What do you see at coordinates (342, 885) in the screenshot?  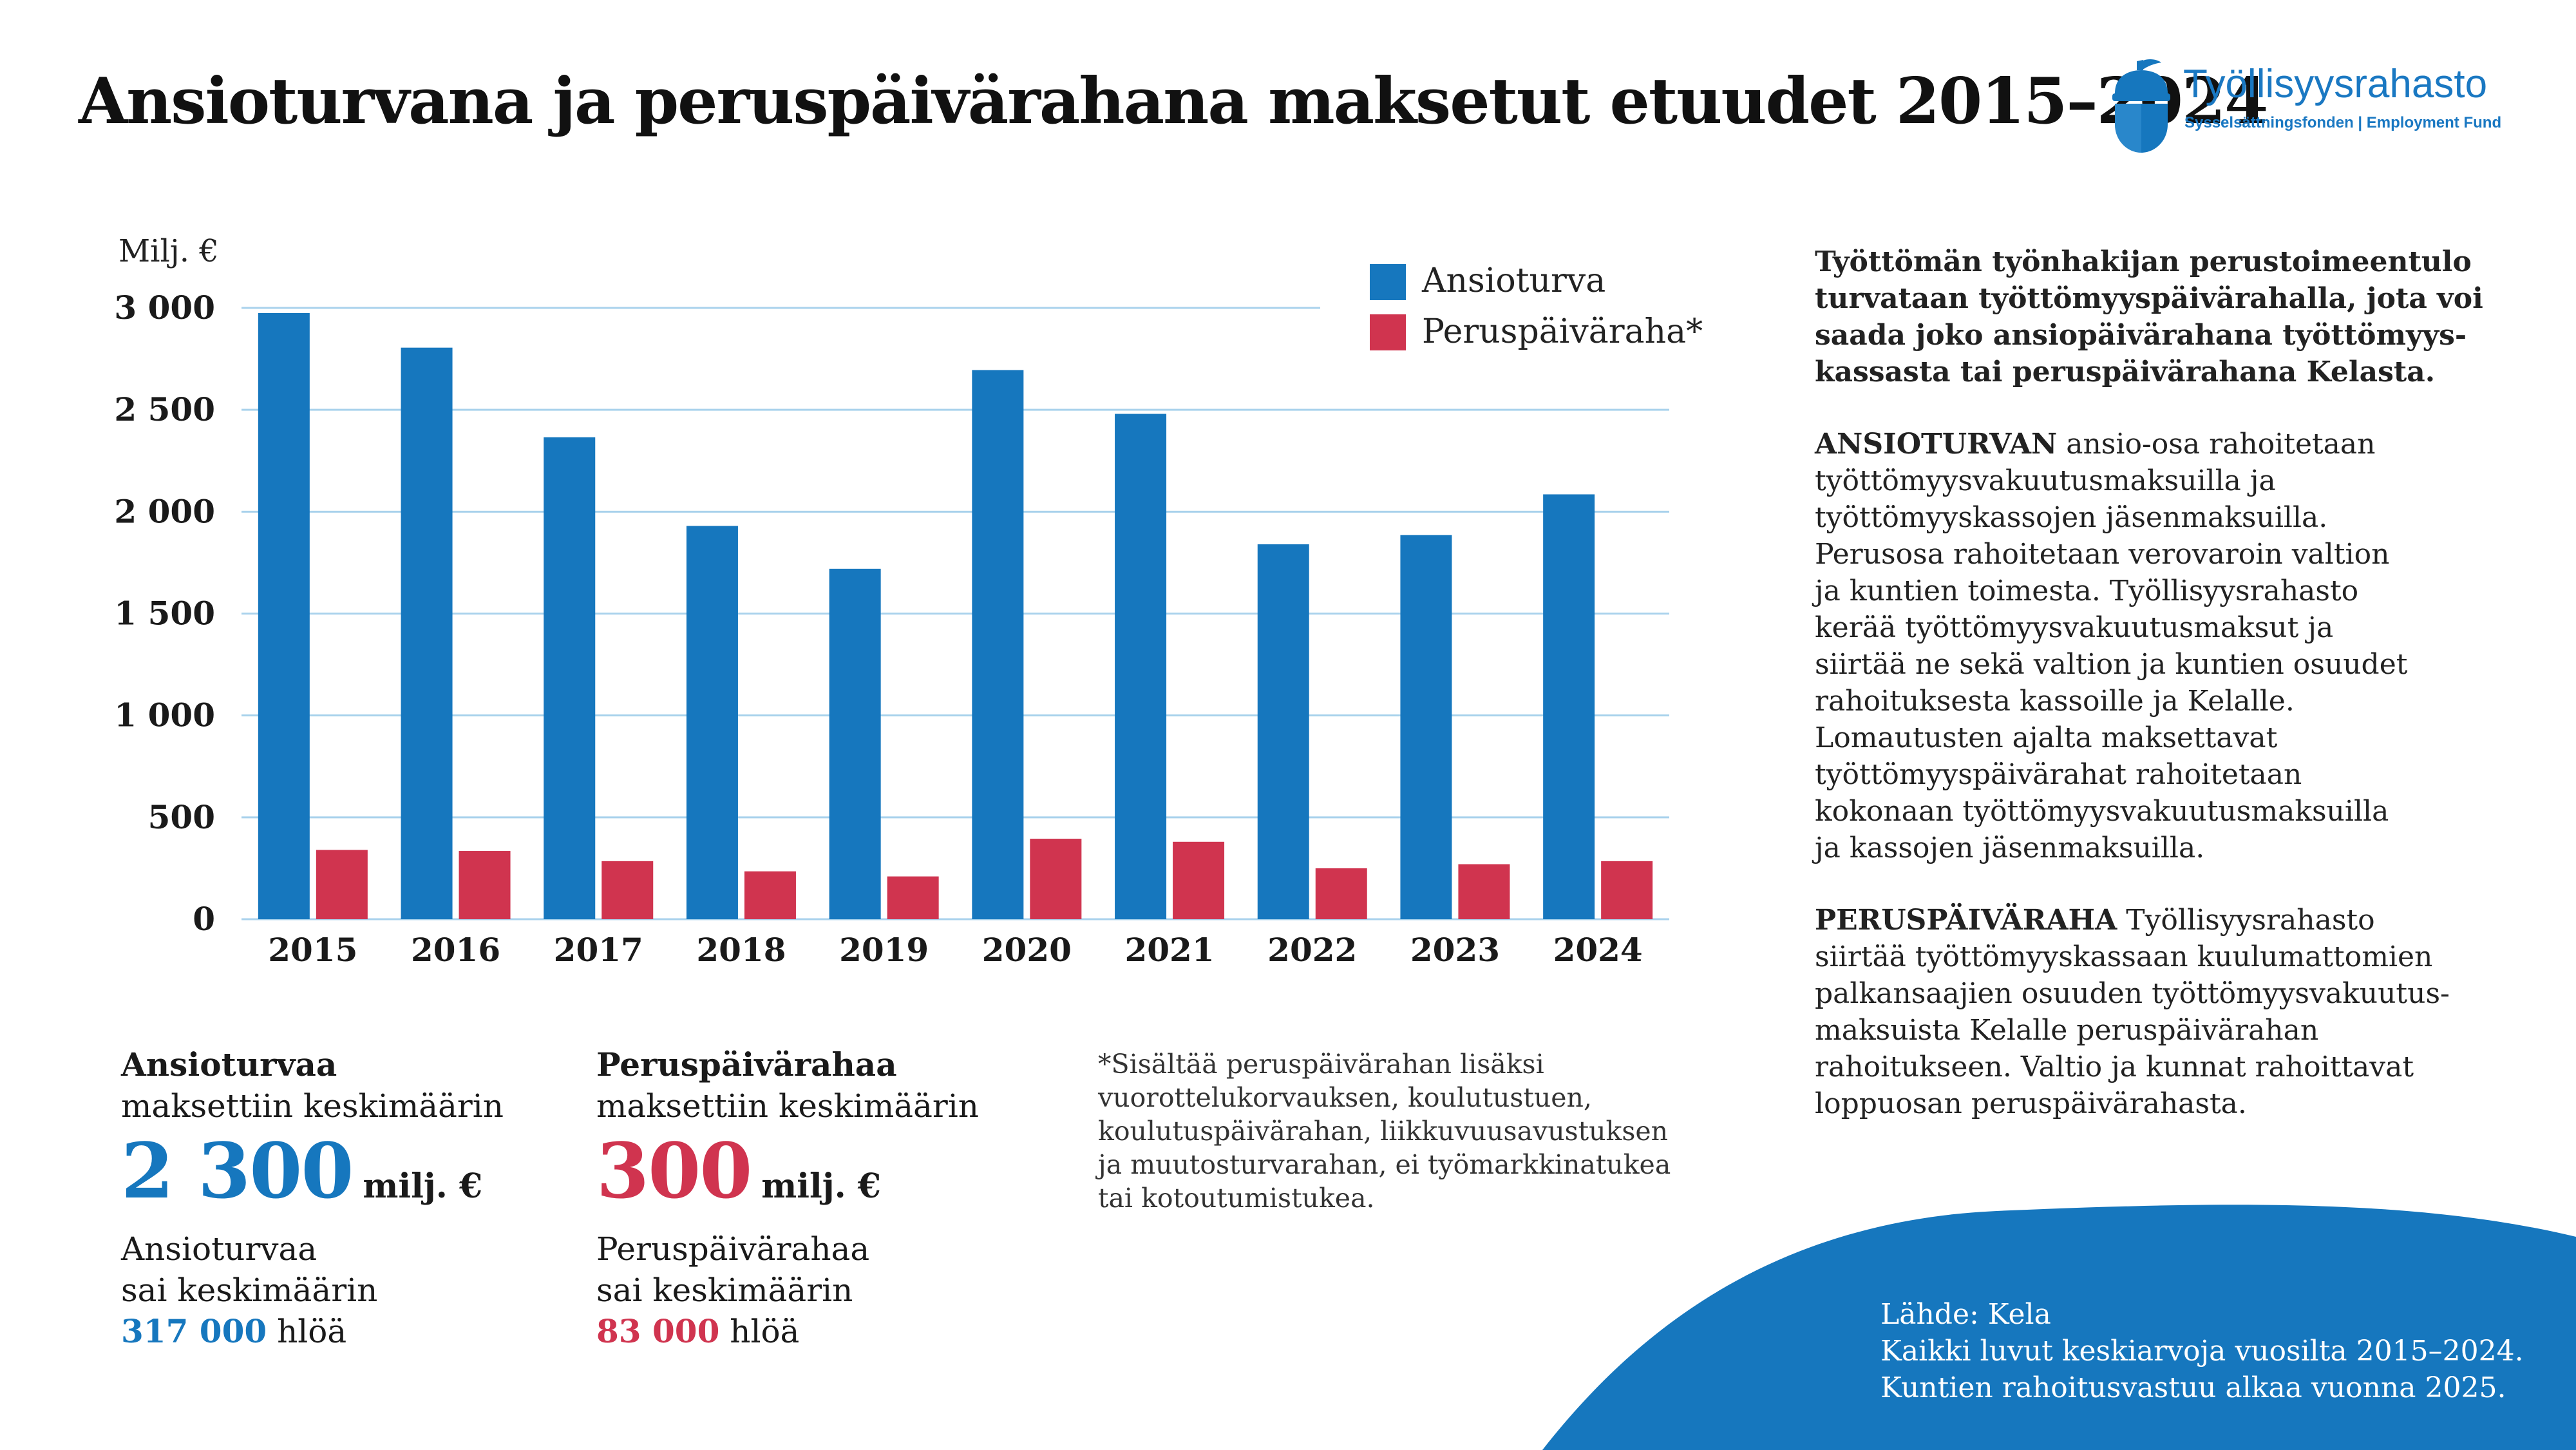 I see `bar-peruspaivaraha-2015` at bounding box center [342, 885].